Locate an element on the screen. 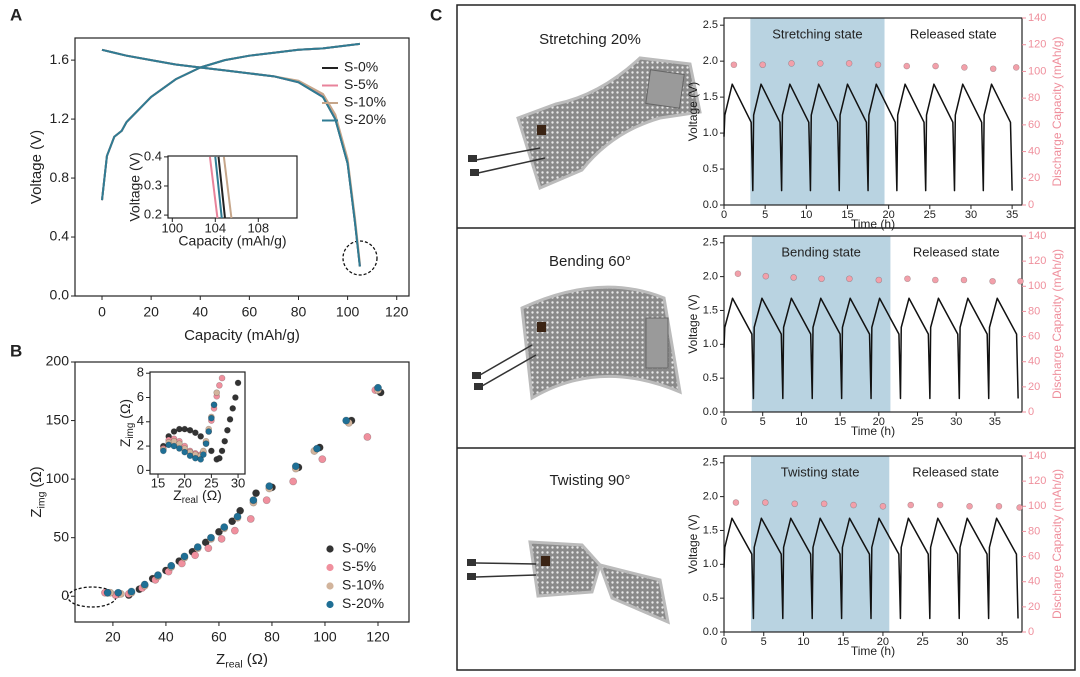 Image resolution: width=1080 pixels, height=677 pixels. x-tick-label: 0 is located at coordinates (724, 642).